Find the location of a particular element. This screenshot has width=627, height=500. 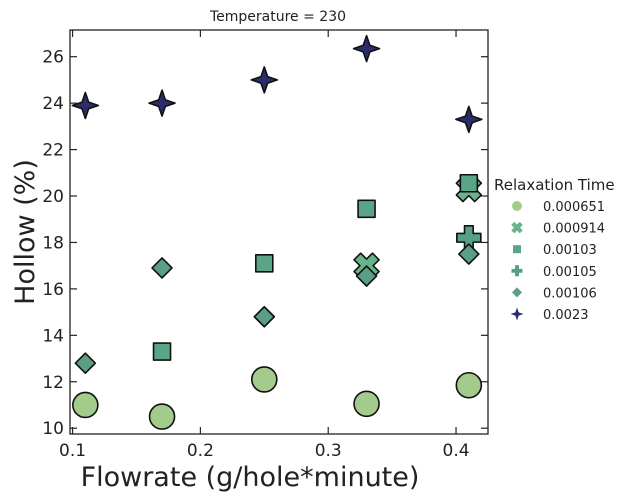

legend-title: Relaxation Time is located at coordinates (554, 185).